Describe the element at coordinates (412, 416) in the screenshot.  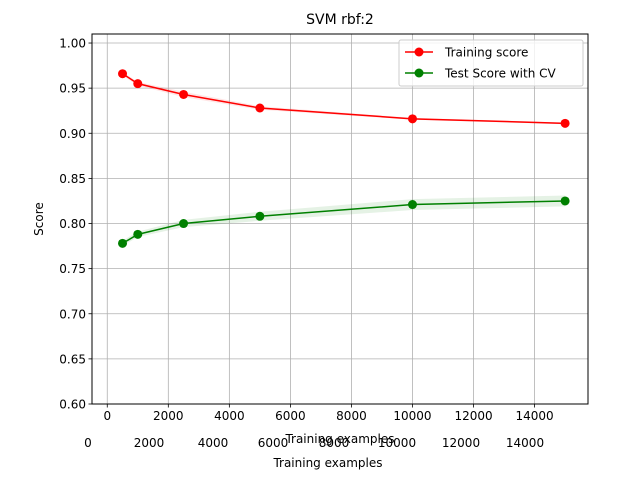
I see `x-tick-label: 10000` at that location.